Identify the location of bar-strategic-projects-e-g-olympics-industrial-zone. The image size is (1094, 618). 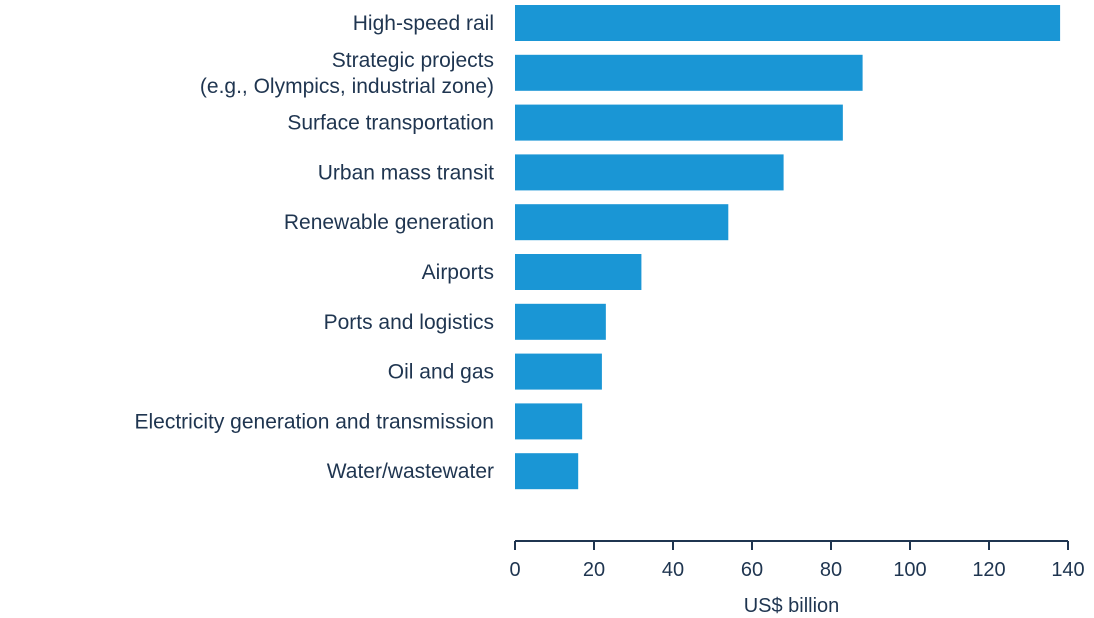
(689, 72).